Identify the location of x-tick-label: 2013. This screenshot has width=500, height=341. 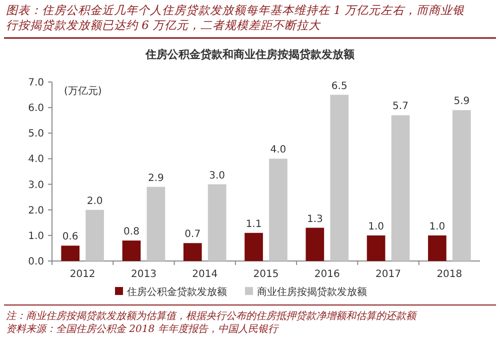
(143, 274).